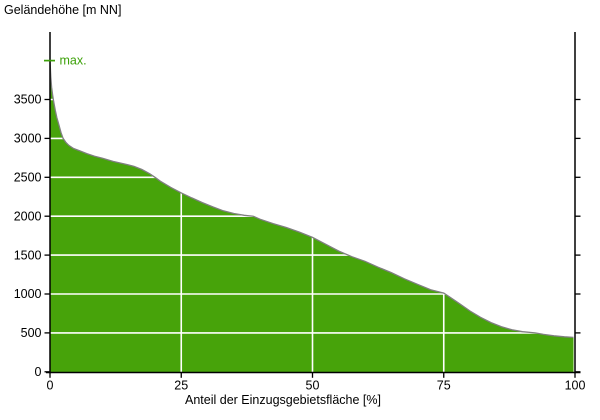 The width and height of the screenshot is (600, 420). What do you see at coordinates (575, 386) in the screenshot?
I see `x-tick-label: 100` at bounding box center [575, 386].